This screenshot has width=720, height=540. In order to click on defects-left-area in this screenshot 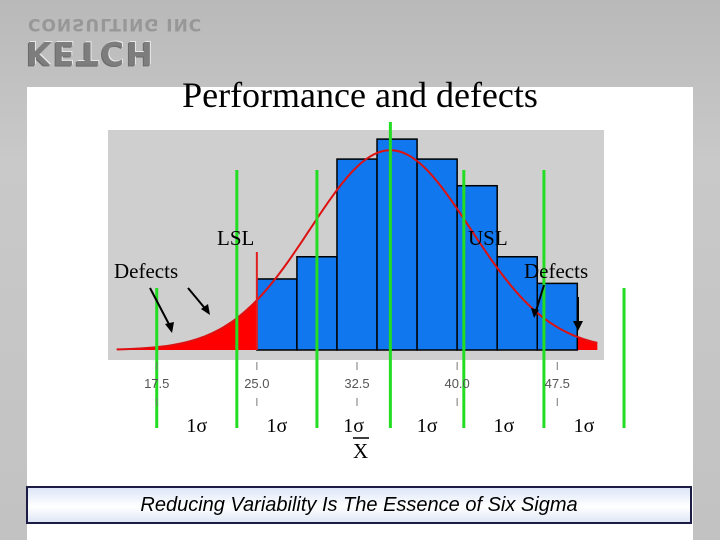, I will do `click(186, 325)`.